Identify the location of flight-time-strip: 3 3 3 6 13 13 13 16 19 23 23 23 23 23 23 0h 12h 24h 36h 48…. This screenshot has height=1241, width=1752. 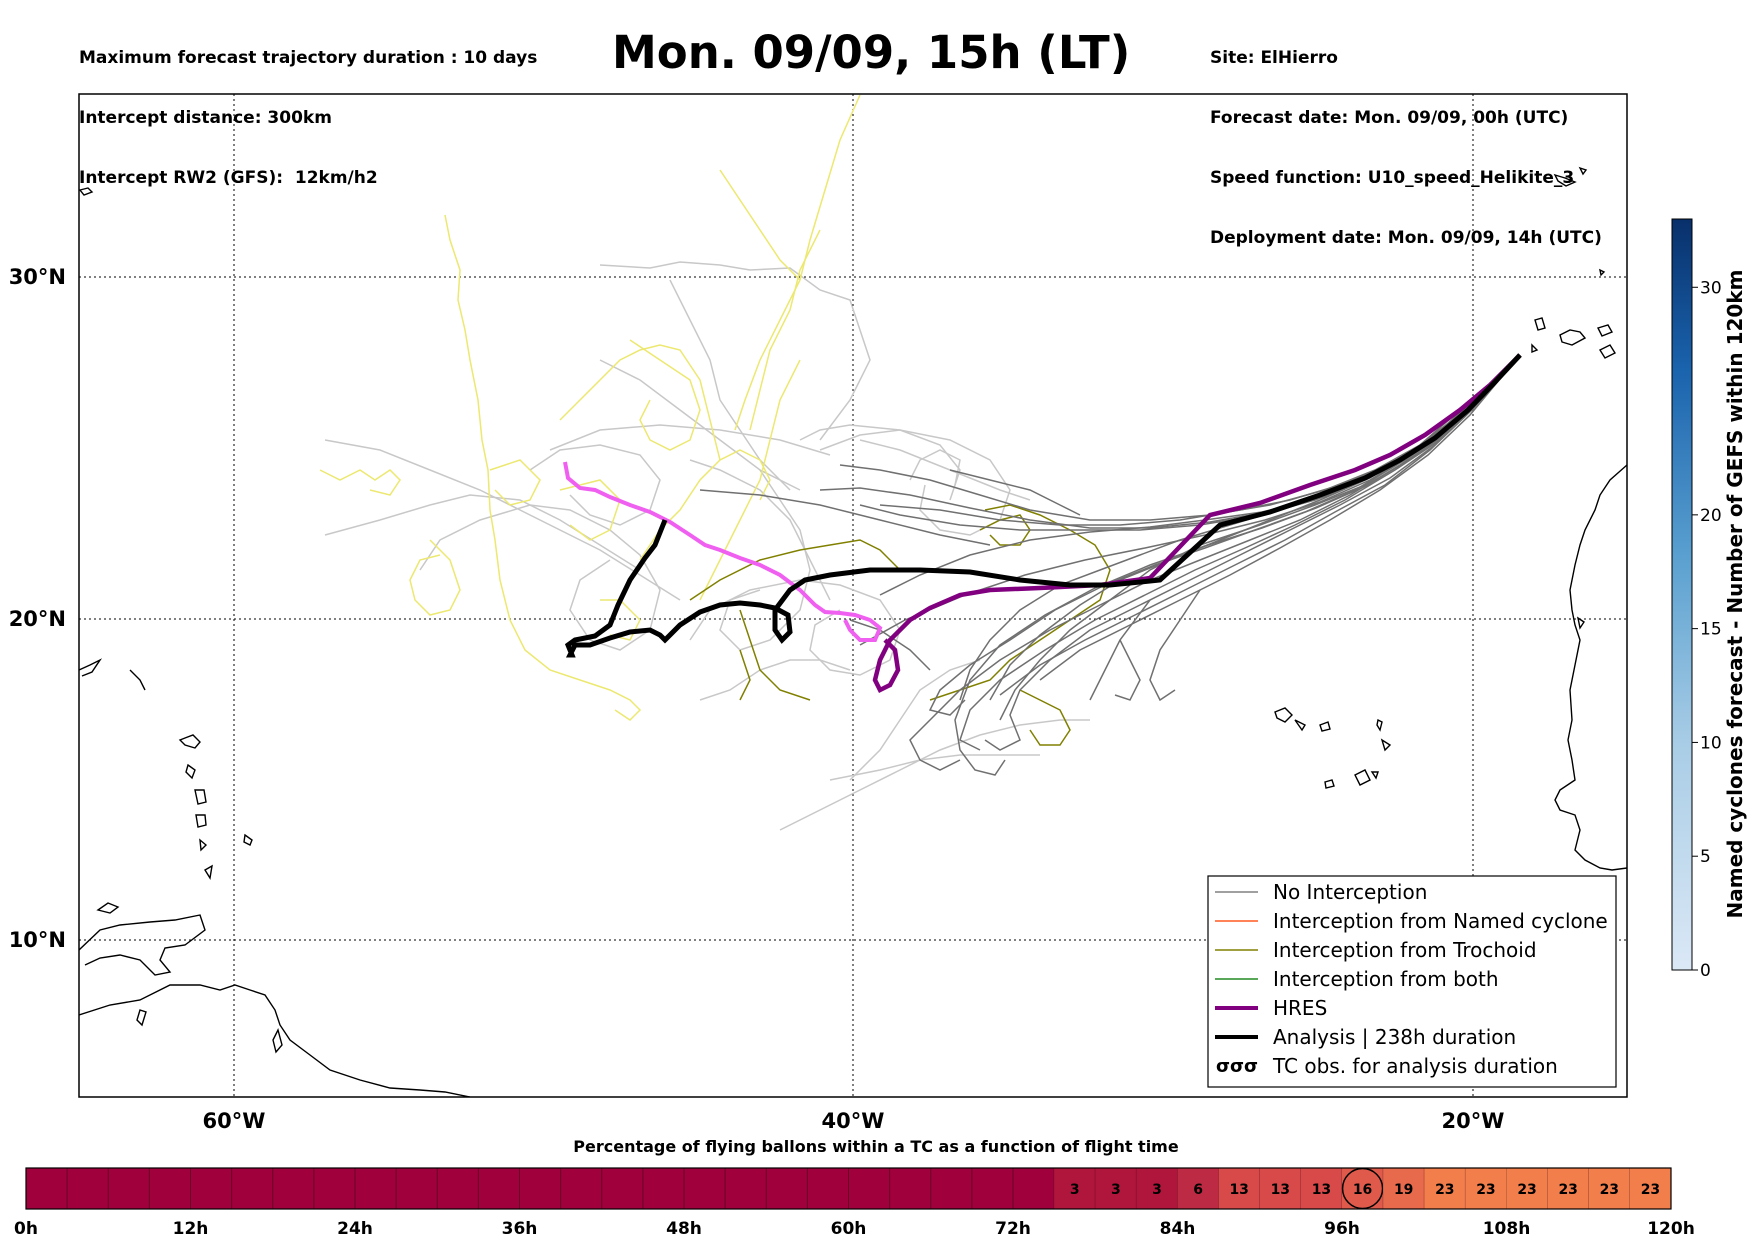
(854, 1203).